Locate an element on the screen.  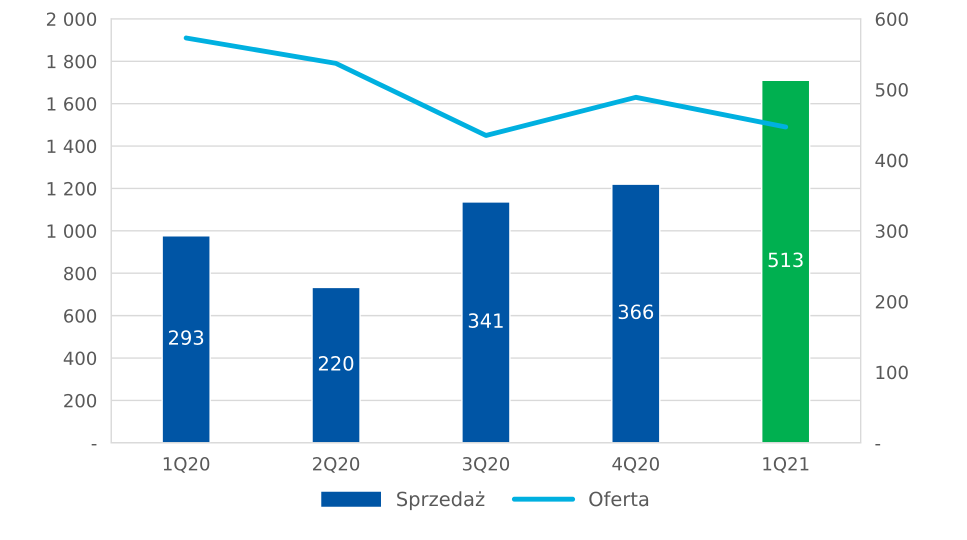
y-tick-label: 1 000 is located at coordinates (72, 231).